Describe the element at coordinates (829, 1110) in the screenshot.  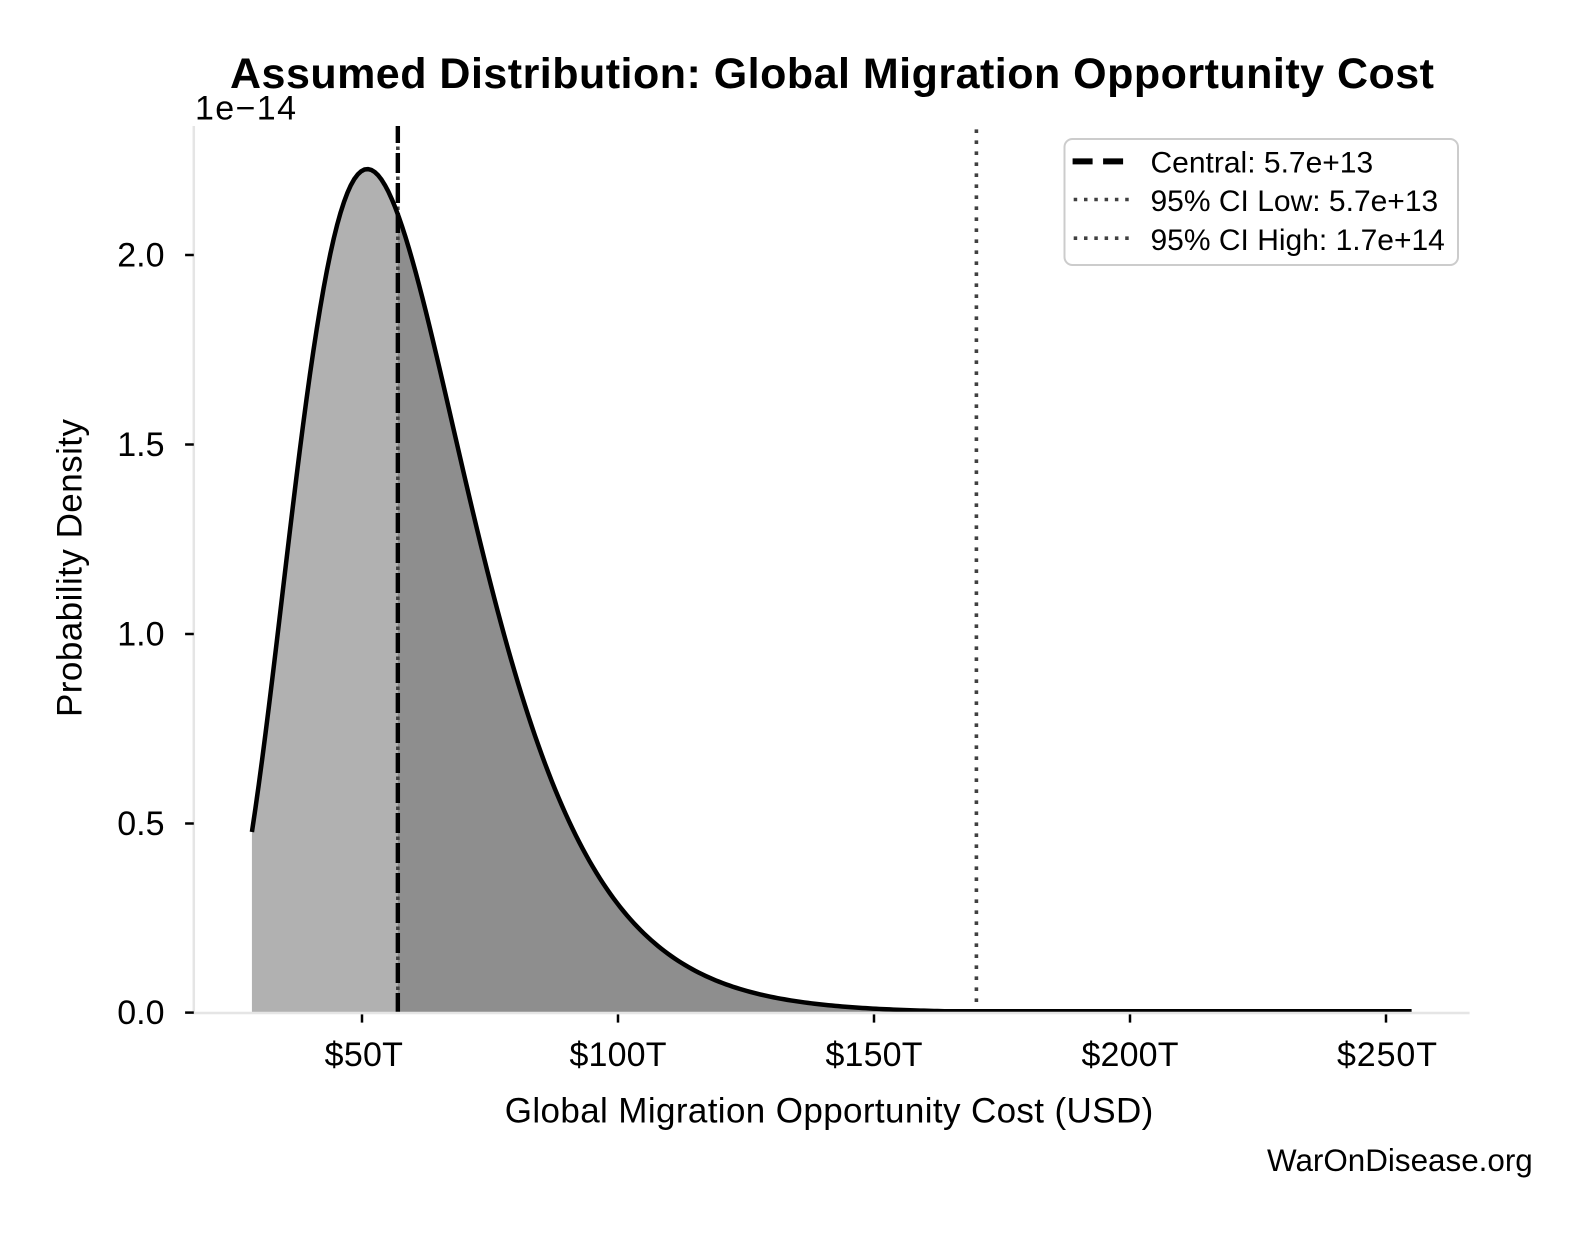
I see `svg-text:Global Migration Opportunity C: Global Migration Opportunity Cost (USD)` at that location.